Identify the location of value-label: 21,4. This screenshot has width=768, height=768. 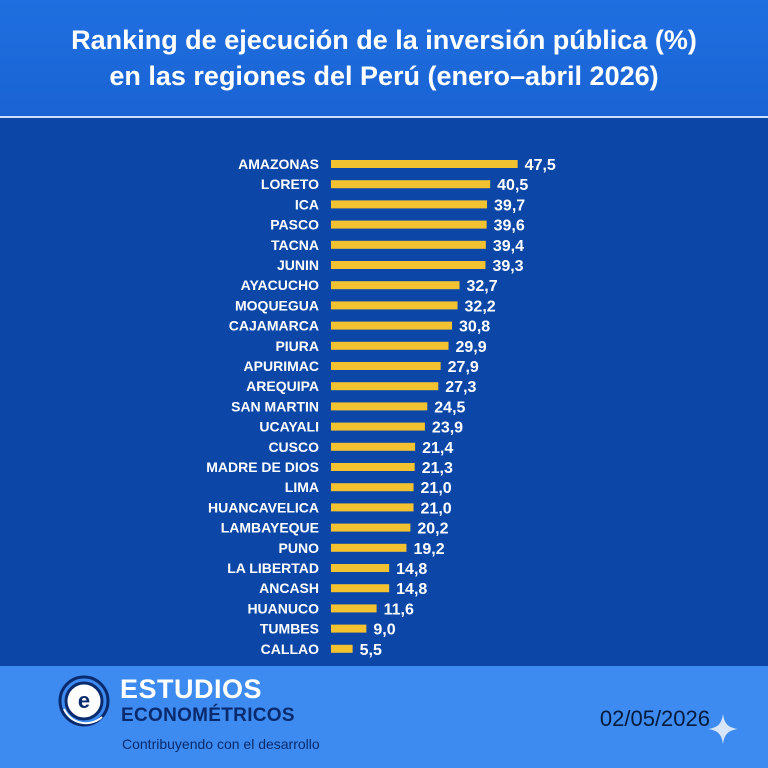
(437, 448).